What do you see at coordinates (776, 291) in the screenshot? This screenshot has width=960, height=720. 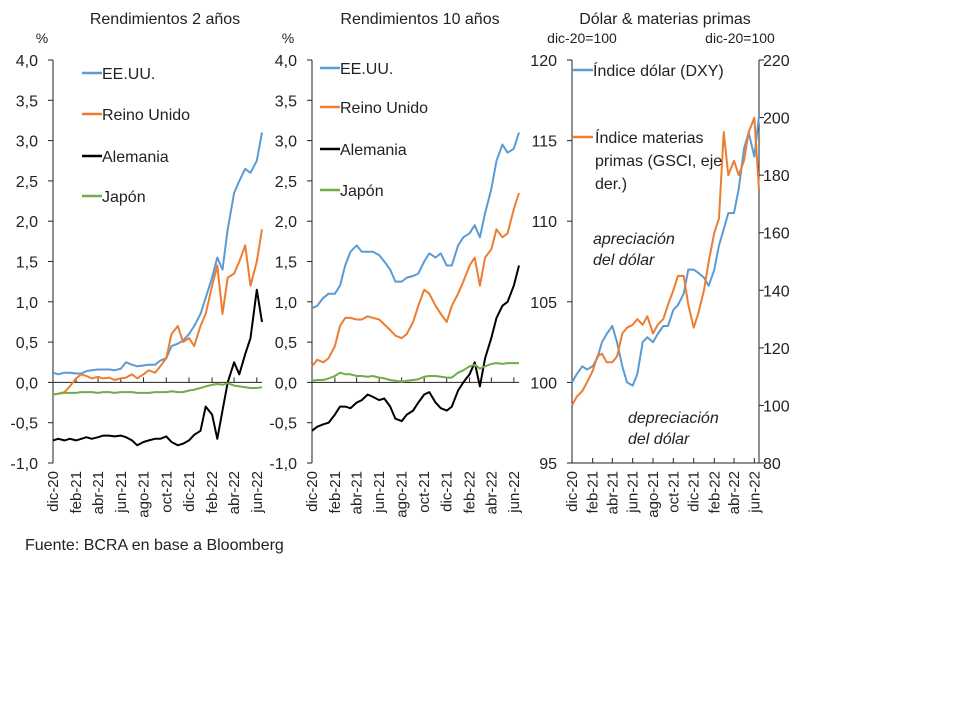 I see `y-tick-right-label: 140` at bounding box center [776, 291].